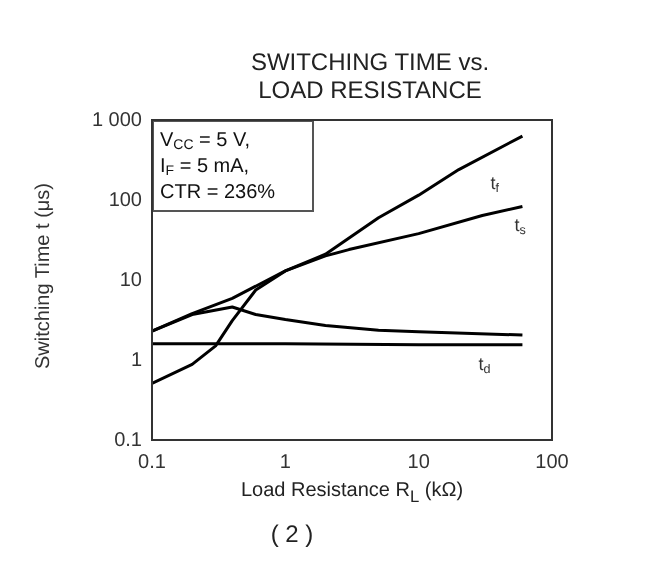 The width and height of the screenshot is (658, 570). What do you see at coordinates (136, 360) in the screenshot?
I see `y-tick-label: 1` at bounding box center [136, 360].